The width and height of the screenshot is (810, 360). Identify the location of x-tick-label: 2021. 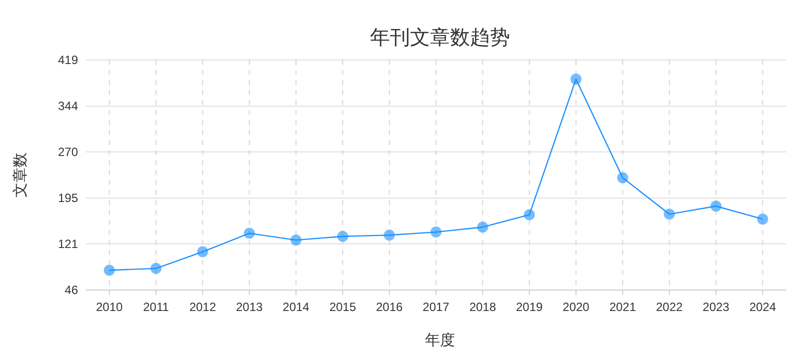
(622, 307).